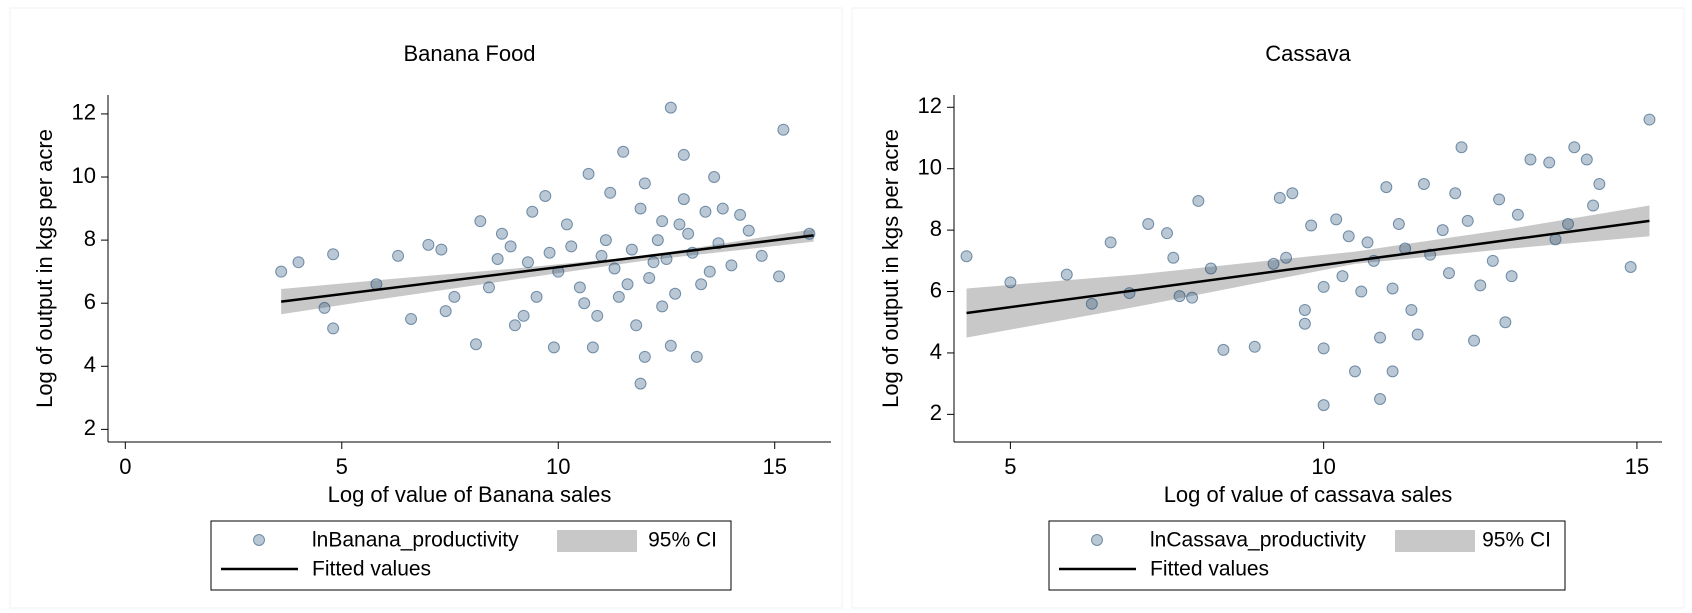  What do you see at coordinates (936, 289) in the screenshot?
I see `y-tick-label: 6` at bounding box center [936, 289].